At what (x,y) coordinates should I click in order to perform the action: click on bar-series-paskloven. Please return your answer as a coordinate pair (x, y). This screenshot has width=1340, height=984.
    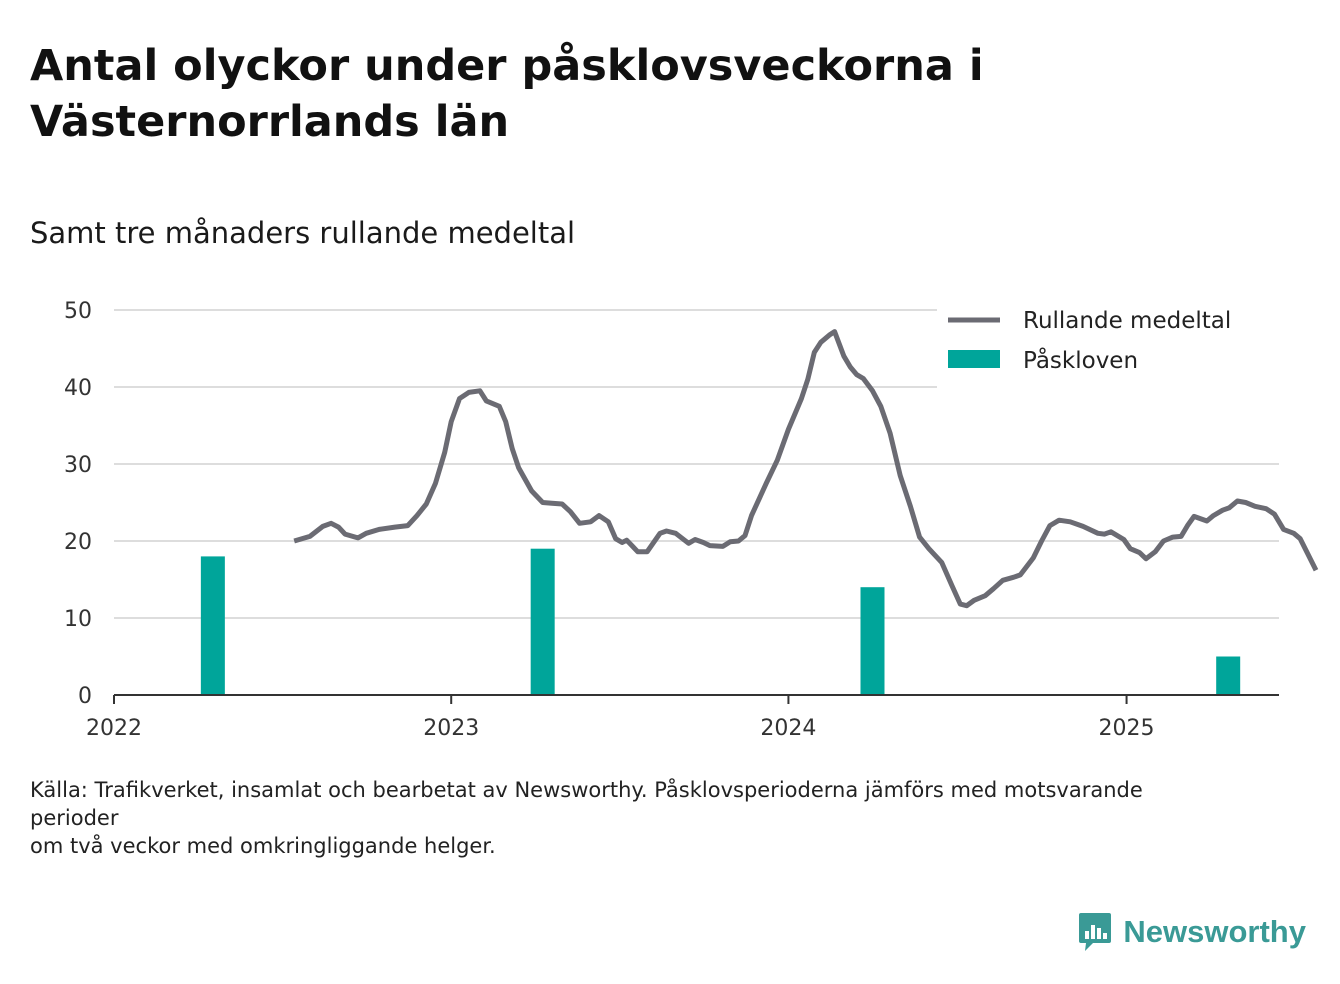
    Looking at the image, I should click on (720, 621).